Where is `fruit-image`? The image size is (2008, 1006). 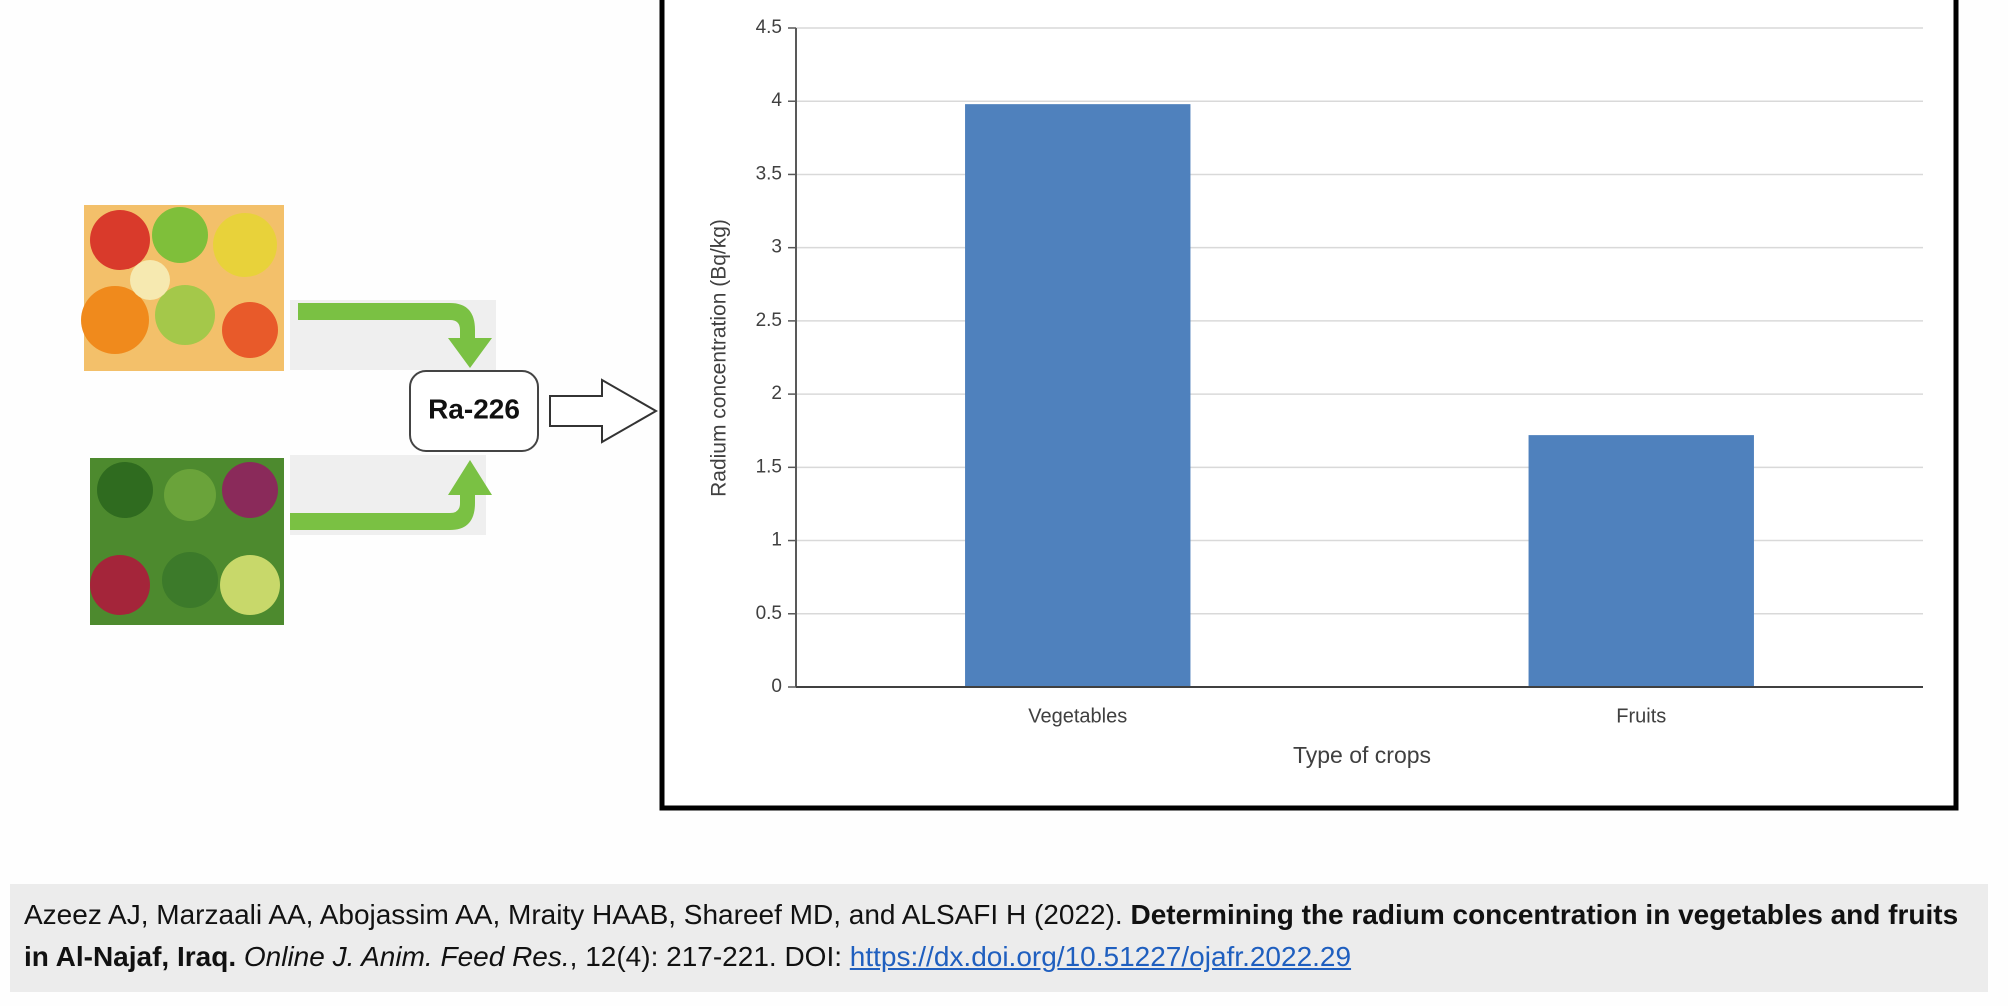 fruit-image is located at coordinates (182, 288).